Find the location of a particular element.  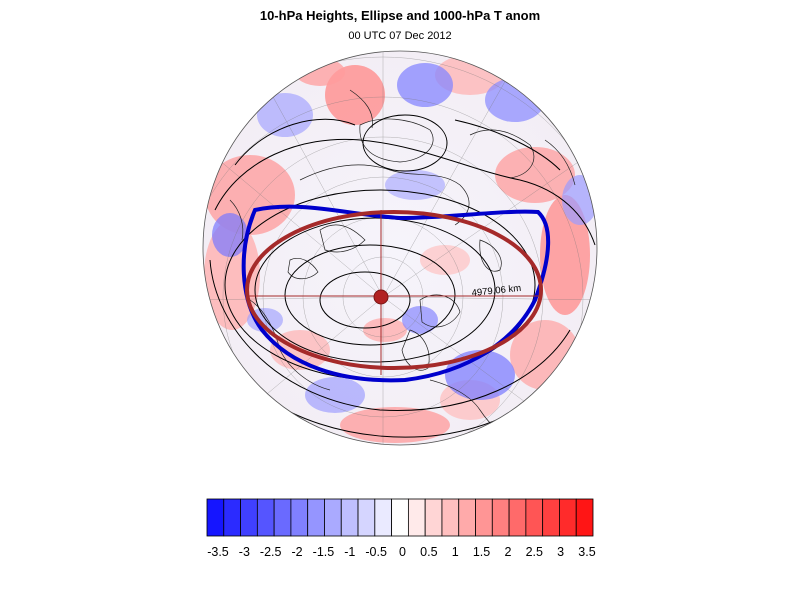

colorbar-tick-label: 3.5 is located at coordinates (586, 552).